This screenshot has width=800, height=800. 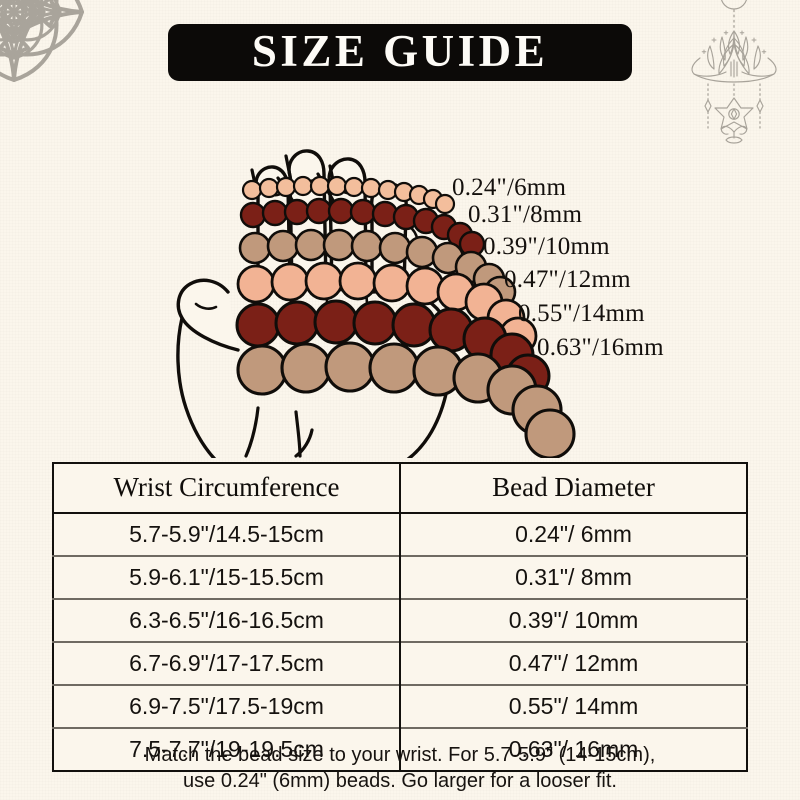 I want to click on cell-bead-diameter: 0.47"/ 12mm, so click(x=573, y=663).